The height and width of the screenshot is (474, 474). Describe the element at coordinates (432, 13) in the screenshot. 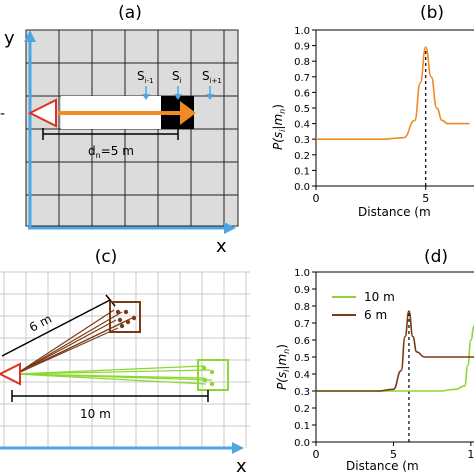

I see `panel-b-label: (b)` at that location.